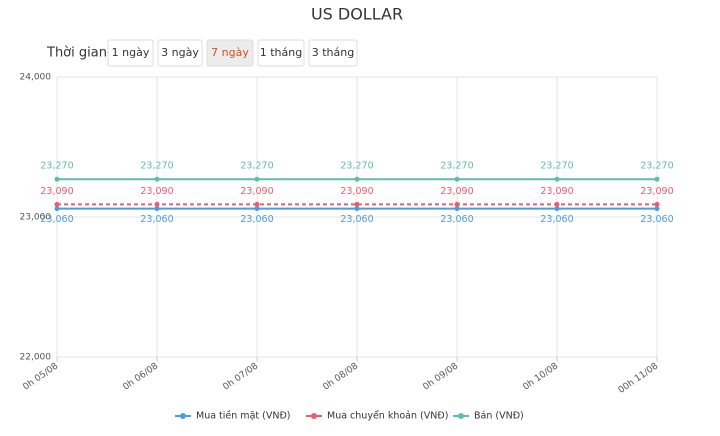  I want to click on x-tick-label: 0h 09/08, so click(440, 376).